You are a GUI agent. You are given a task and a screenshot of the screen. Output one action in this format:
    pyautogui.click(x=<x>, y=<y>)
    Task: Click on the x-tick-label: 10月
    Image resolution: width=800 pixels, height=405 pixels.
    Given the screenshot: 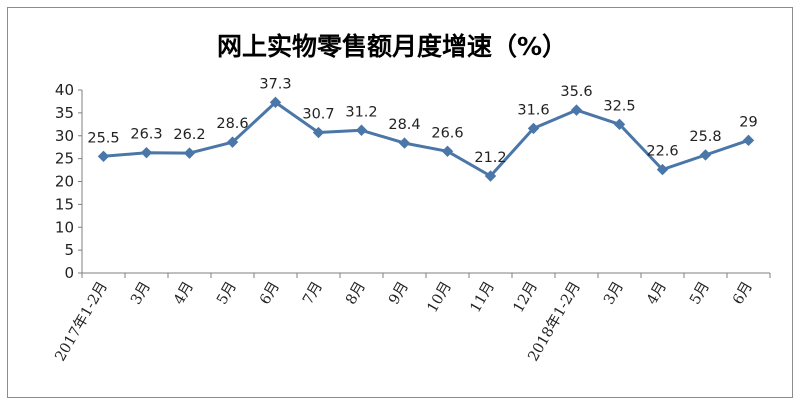 What is the action you would take?
    pyautogui.click(x=440, y=297)
    